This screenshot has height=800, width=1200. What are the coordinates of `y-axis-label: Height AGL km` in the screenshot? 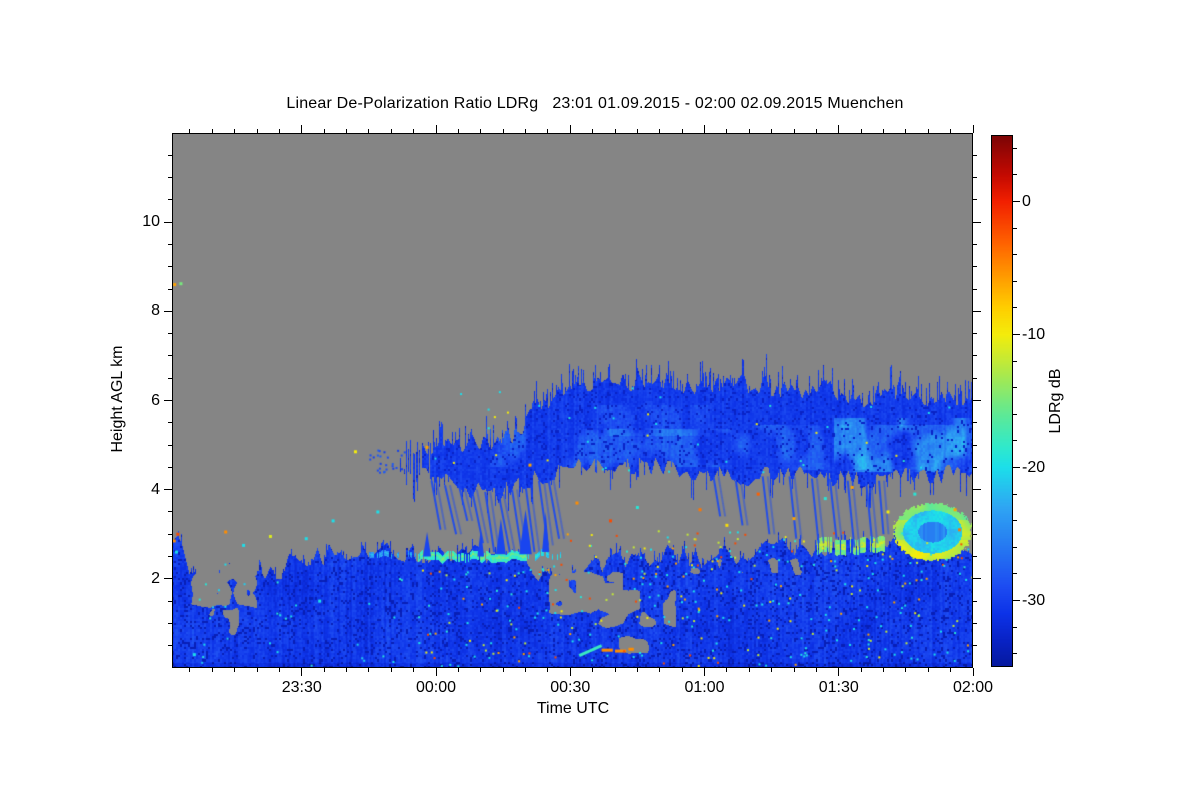 It's located at (117, 399).